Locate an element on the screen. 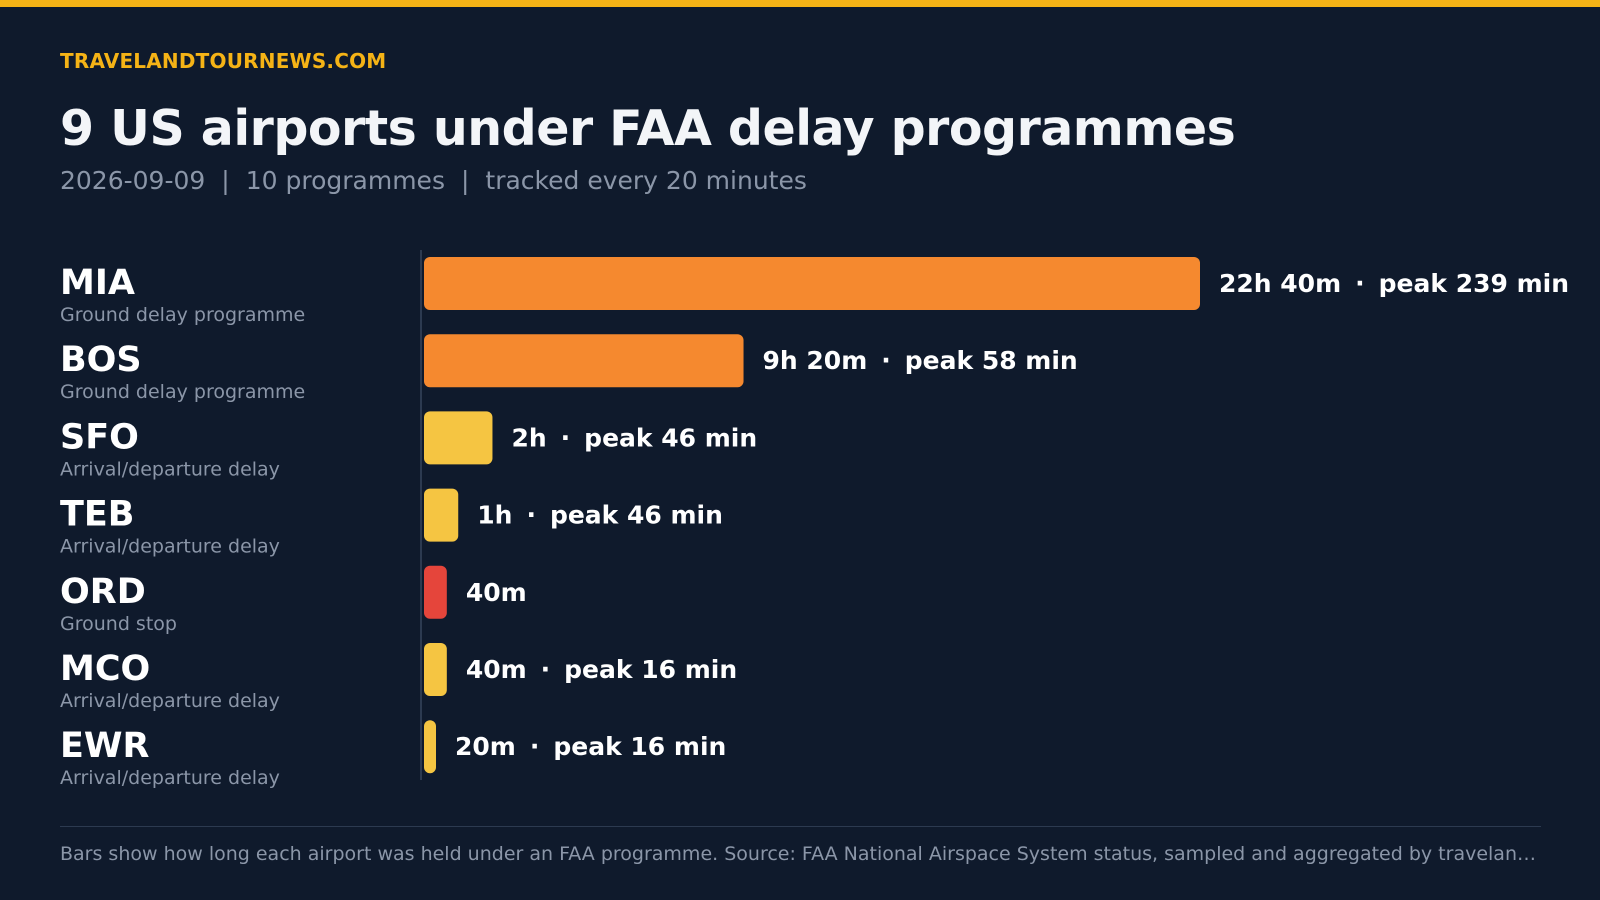  bar-sfo is located at coordinates (458, 438).